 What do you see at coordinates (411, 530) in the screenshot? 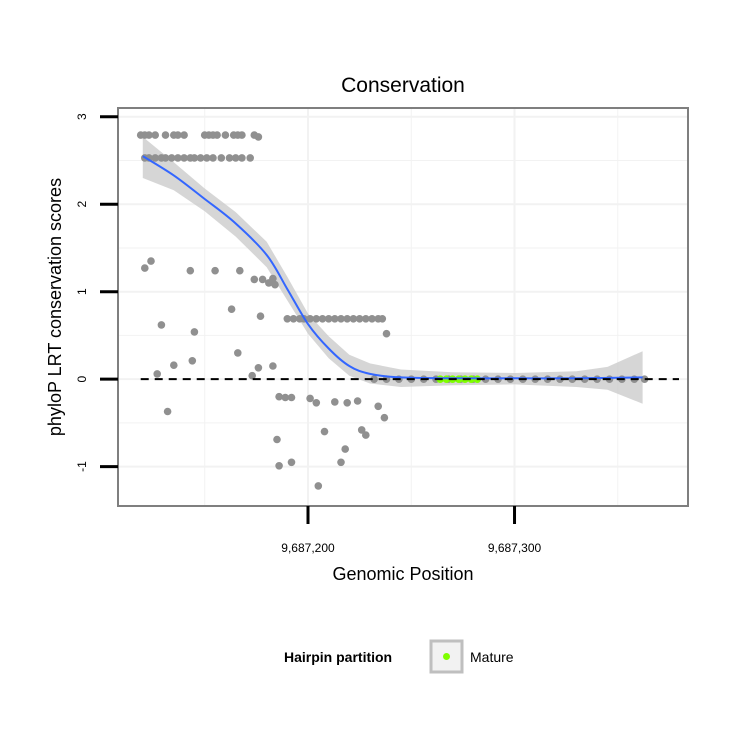
I see `x-axis: 9,687,200 9,687,300` at bounding box center [411, 530].